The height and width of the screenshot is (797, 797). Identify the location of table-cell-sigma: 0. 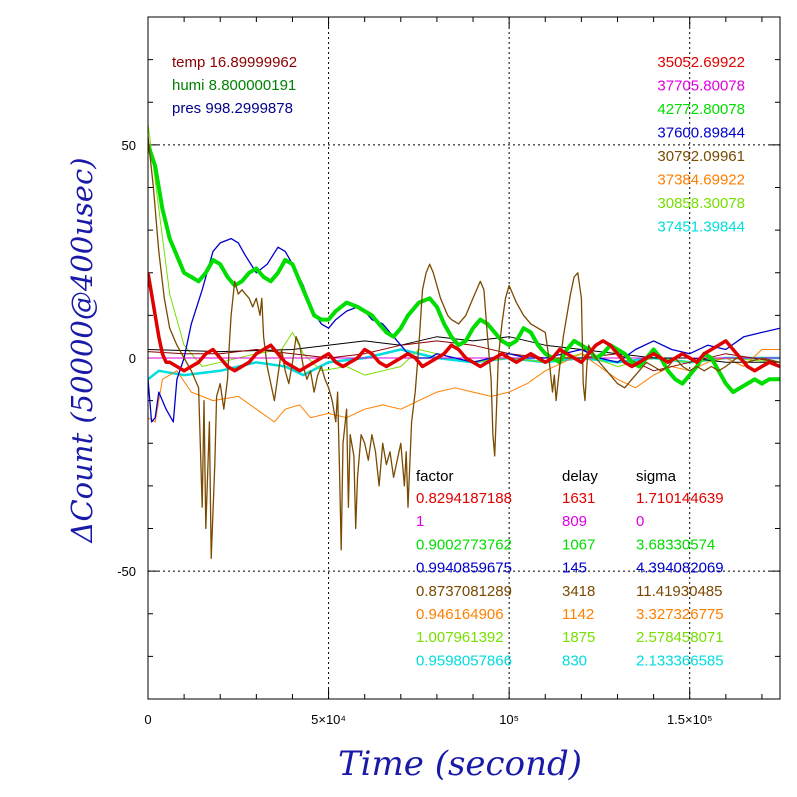
(640, 521).